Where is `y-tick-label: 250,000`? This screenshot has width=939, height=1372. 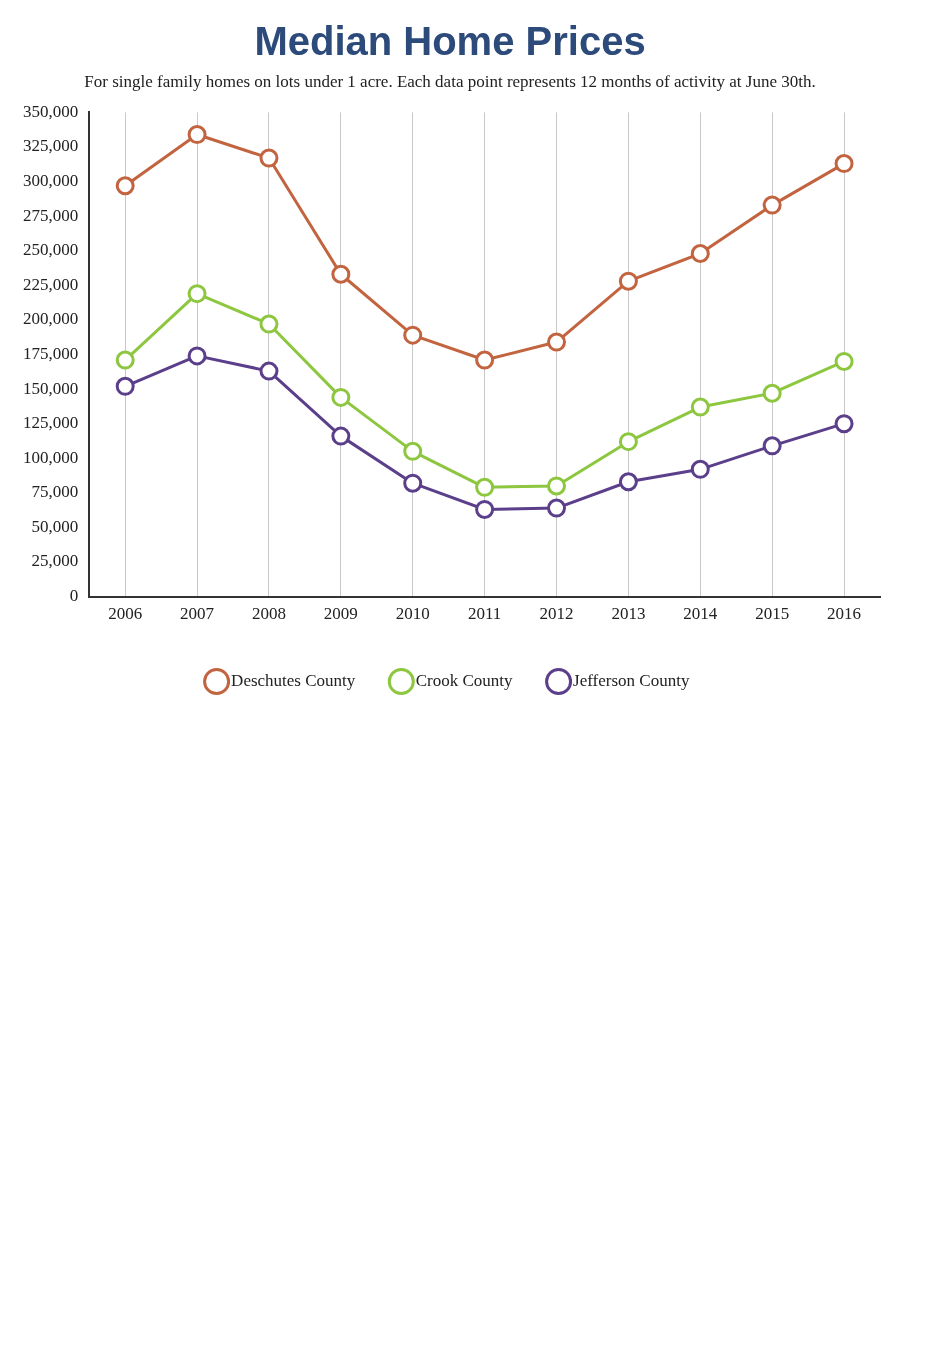
y-tick-label: 250,000 is located at coordinates (51, 250).